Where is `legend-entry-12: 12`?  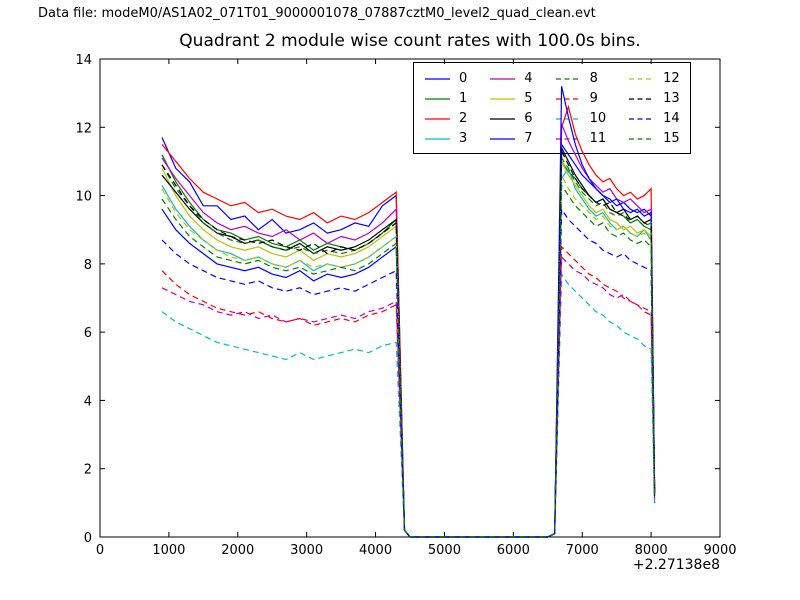 legend-entry-12: 12 is located at coordinates (654, 78).